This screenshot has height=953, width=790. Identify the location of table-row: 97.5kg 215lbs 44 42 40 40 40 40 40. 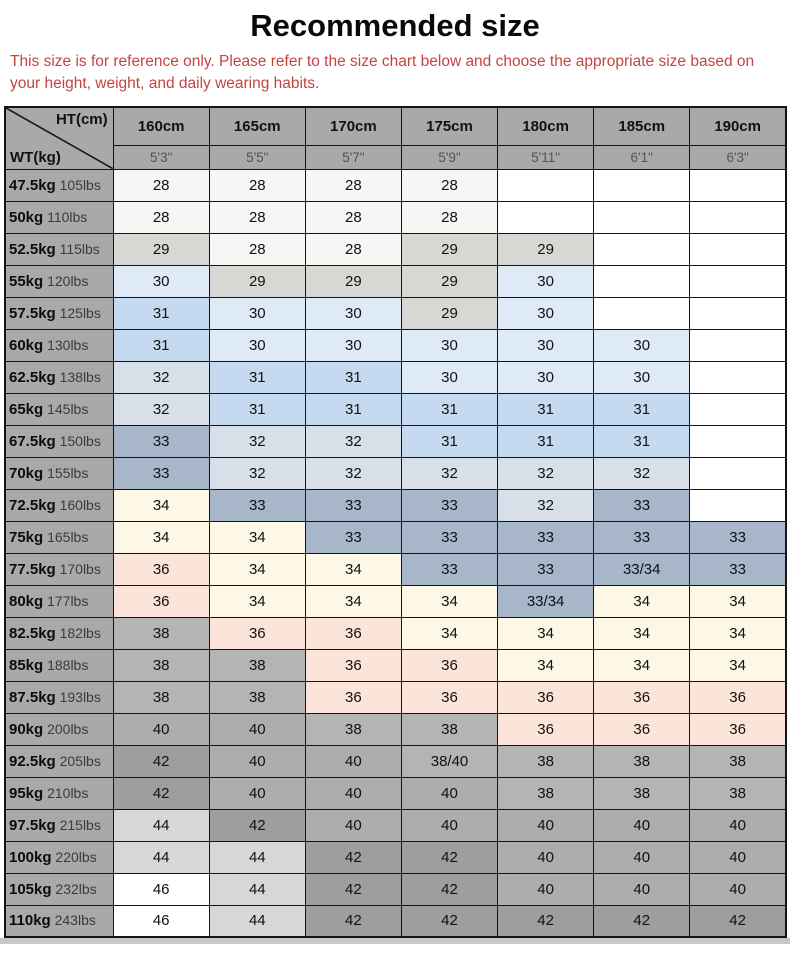
(395, 825).